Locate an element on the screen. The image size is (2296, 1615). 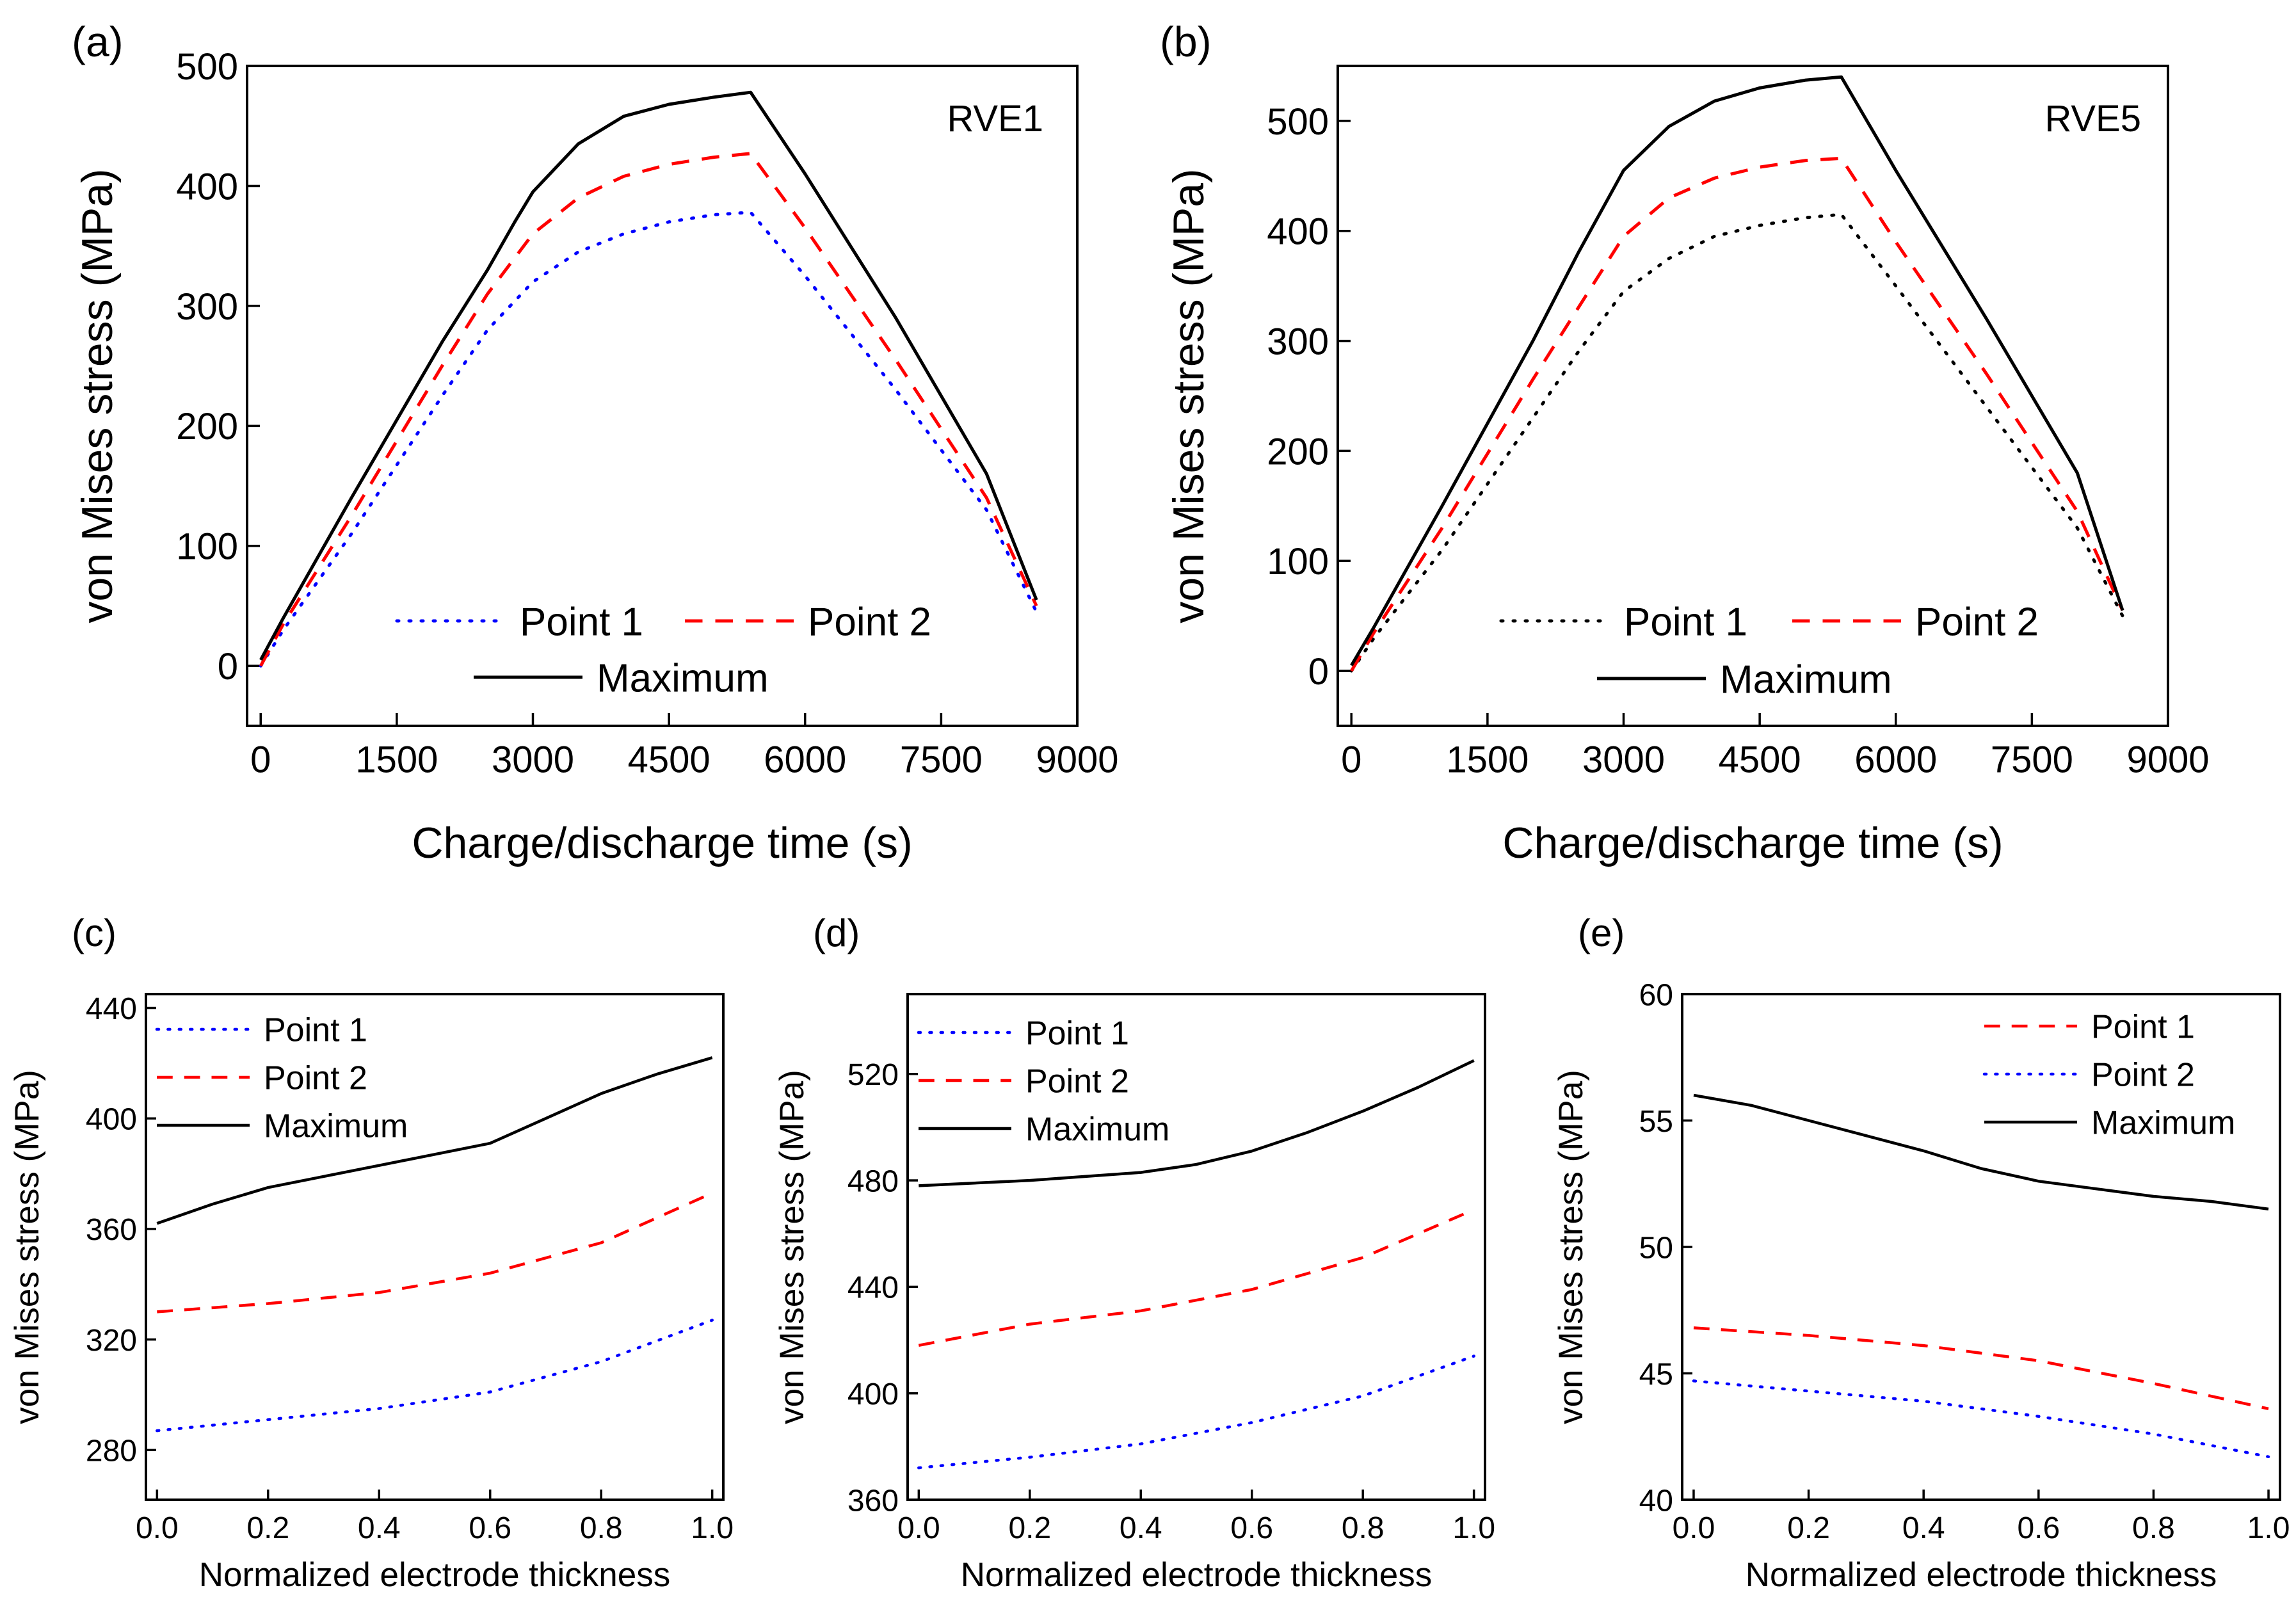
legend-label-d-2: Maximum is located at coordinates (1097, 1129).